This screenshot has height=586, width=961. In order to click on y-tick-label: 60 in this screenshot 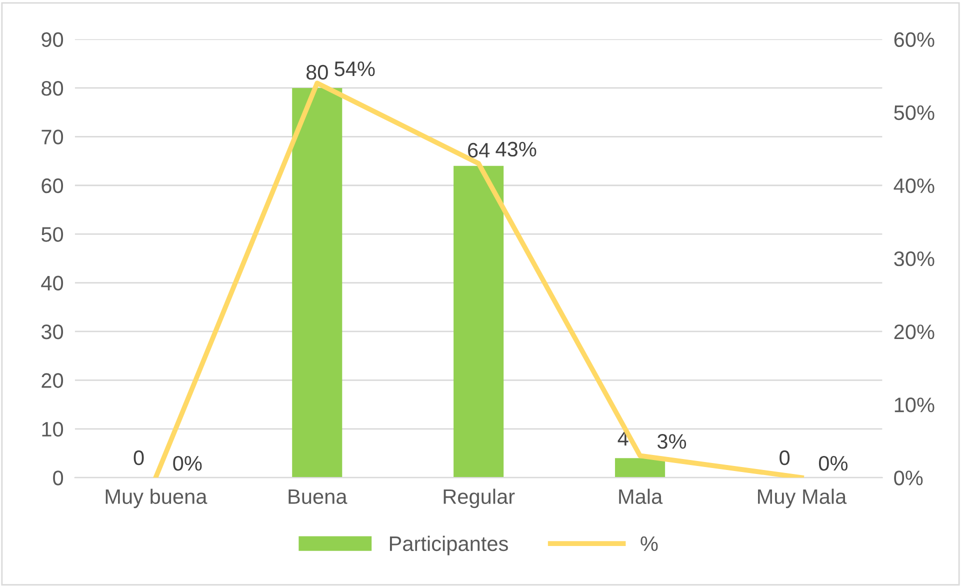, I will do `click(53, 186)`.